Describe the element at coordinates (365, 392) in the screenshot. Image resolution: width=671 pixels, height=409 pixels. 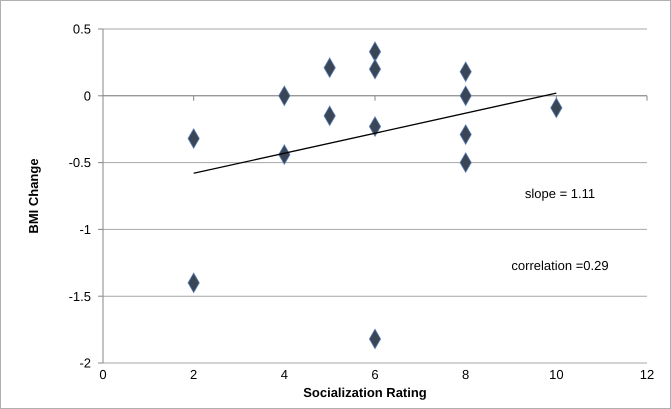
I see `x-axis-title: Socialization Rating` at that location.